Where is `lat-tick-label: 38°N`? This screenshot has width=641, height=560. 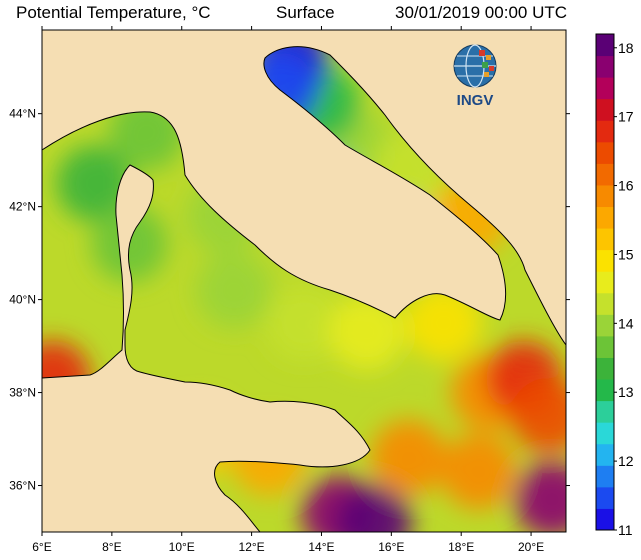
lat-tick-label: 38°N is located at coordinates (22, 393).